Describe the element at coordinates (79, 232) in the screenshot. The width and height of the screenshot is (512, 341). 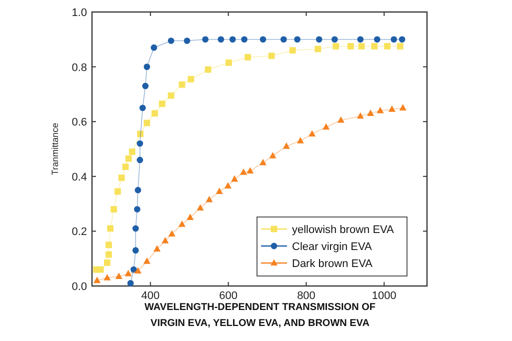
I see `y-tick-label: 0.2` at that location.